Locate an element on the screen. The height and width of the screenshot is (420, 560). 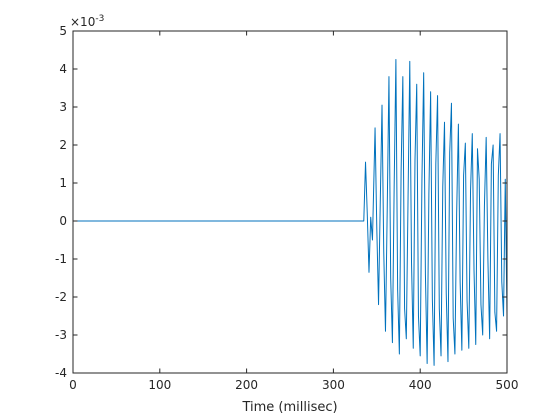
x-axis-label: Time (millisec) is located at coordinates (289, 407).